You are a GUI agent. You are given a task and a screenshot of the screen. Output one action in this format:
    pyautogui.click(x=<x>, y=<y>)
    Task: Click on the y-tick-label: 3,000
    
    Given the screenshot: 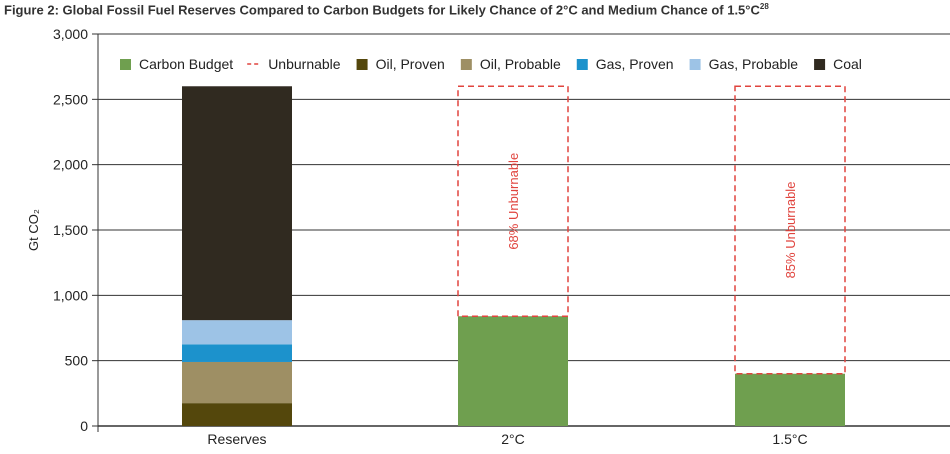 What is the action you would take?
    pyautogui.click(x=70, y=34)
    